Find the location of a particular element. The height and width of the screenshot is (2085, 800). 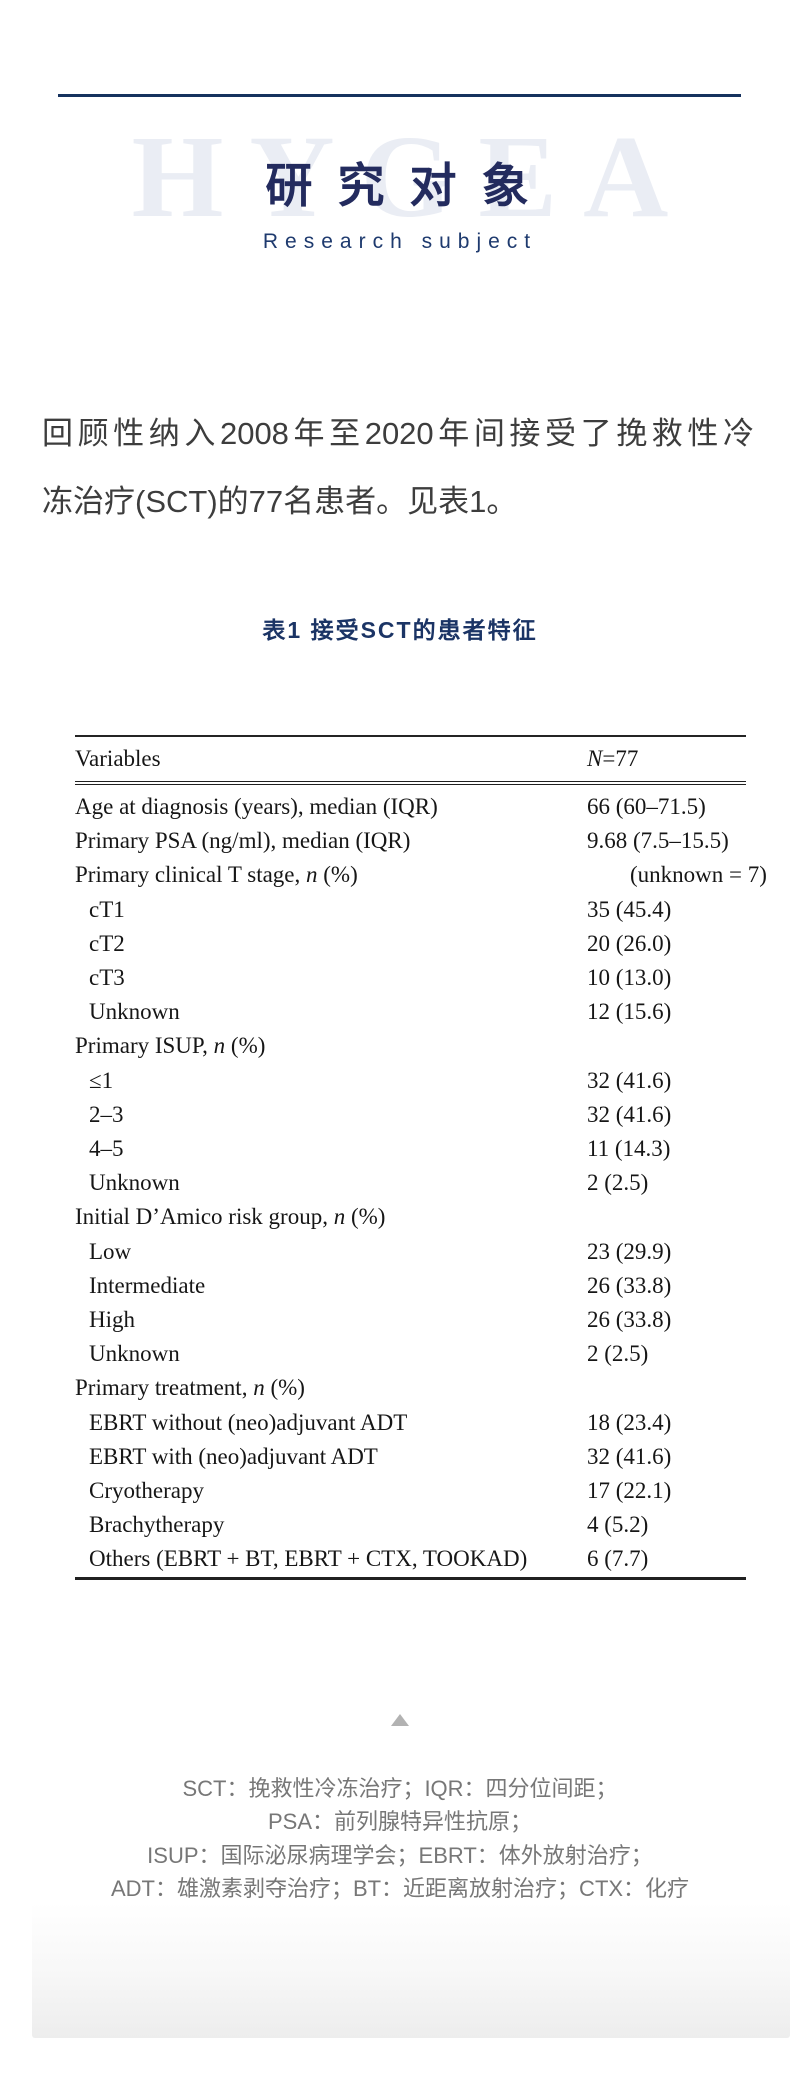

intro-line-1: 回顾性纳入2008年至2020年间接受了挽救性冷 is located at coordinates (398, 433).